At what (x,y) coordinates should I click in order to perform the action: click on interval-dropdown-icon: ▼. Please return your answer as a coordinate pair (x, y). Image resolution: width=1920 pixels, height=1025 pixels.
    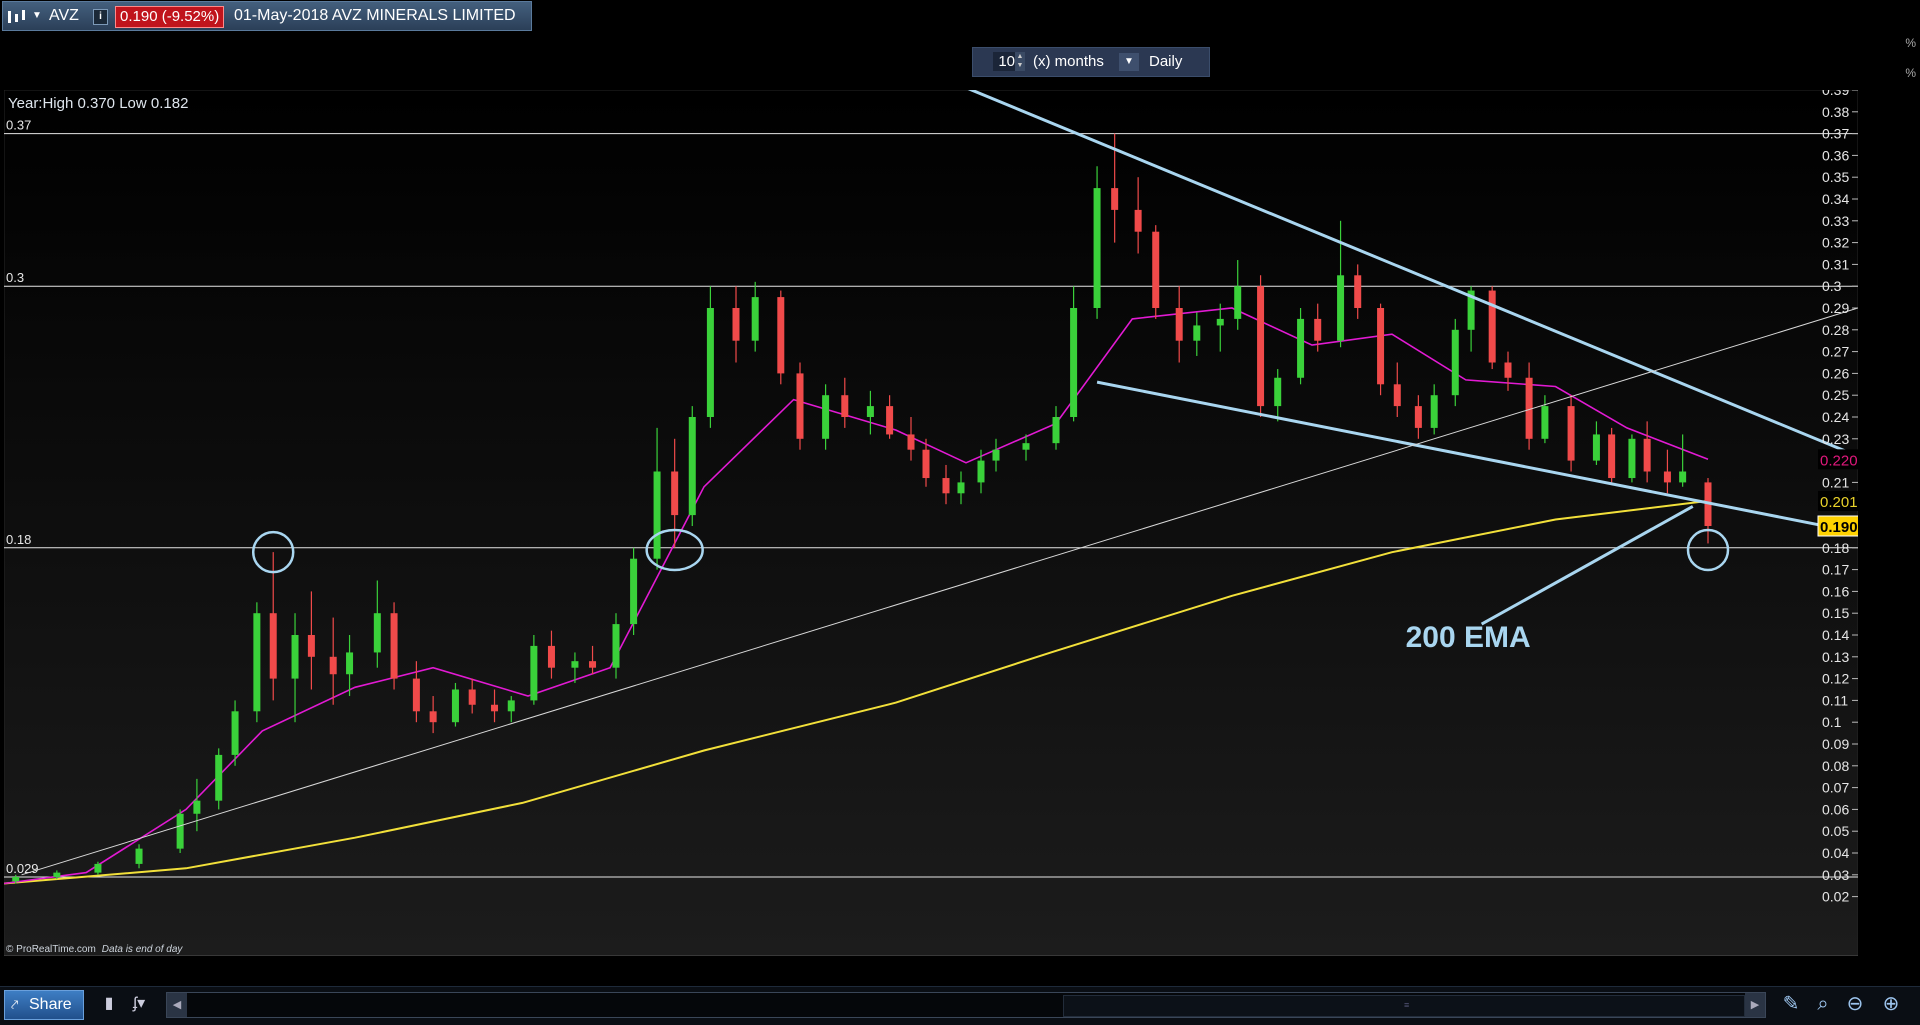
    Looking at the image, I should click on (1129, 62).